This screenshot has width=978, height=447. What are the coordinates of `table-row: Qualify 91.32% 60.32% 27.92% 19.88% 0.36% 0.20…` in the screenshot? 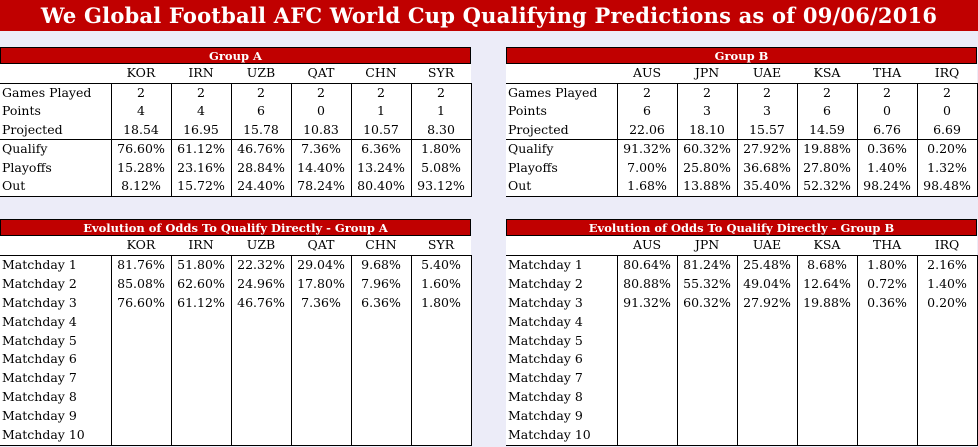 It's located at (742, 149).